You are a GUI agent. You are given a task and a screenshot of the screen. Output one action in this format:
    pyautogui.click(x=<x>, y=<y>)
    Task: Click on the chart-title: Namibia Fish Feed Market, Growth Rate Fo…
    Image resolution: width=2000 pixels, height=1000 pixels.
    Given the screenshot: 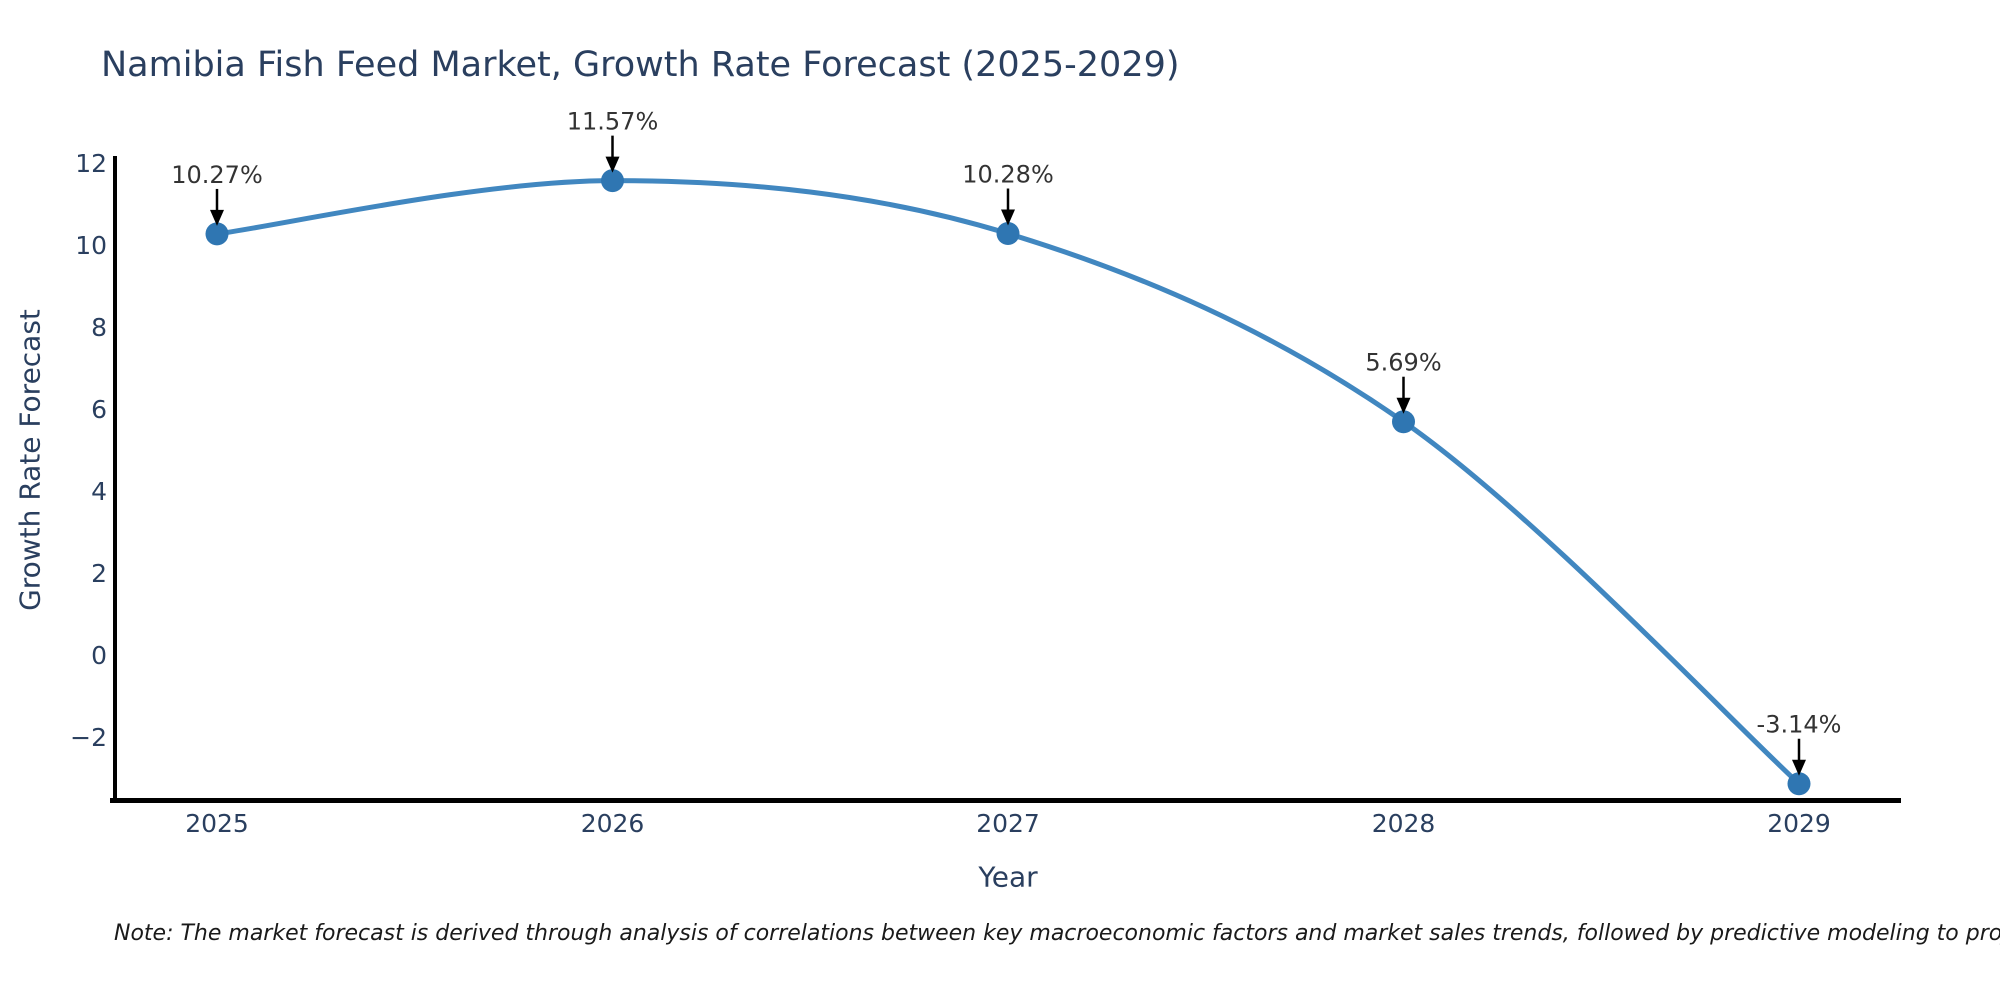 What is the action you would take?
    pyautogui.click(x=640, y=65)
    